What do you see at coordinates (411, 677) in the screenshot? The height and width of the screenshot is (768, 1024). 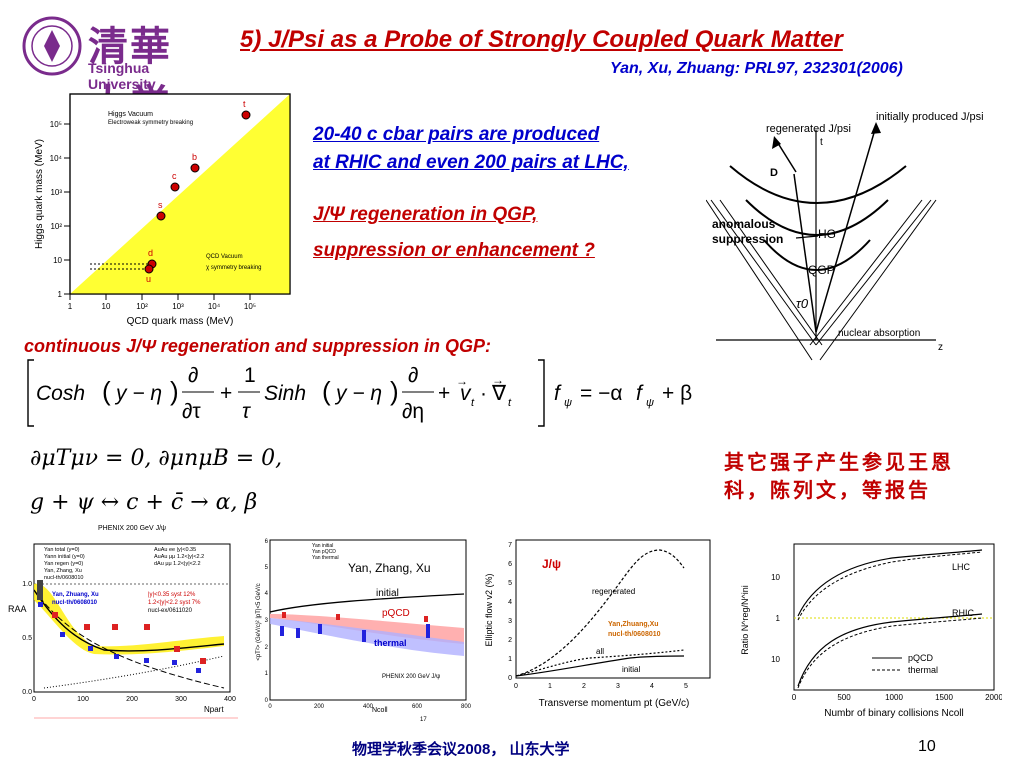 I see `pt2-footer: PHENIX 200 GeV J/ψ` at bounding box center [411, 677].